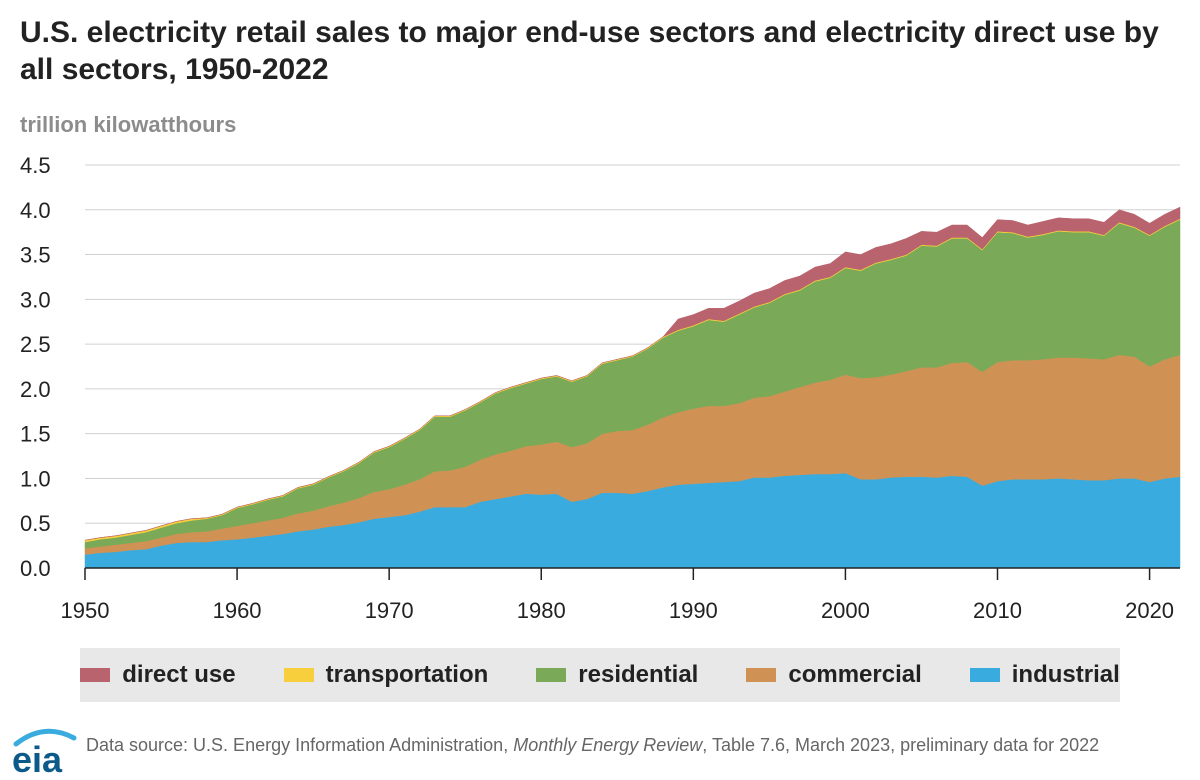 The height and width of the screenshot is (780, 1200). What do you see at coordinates (35, 210) in the screenshot?
I see `y-tick-label: 4.0` at bounding box center [35, 210].